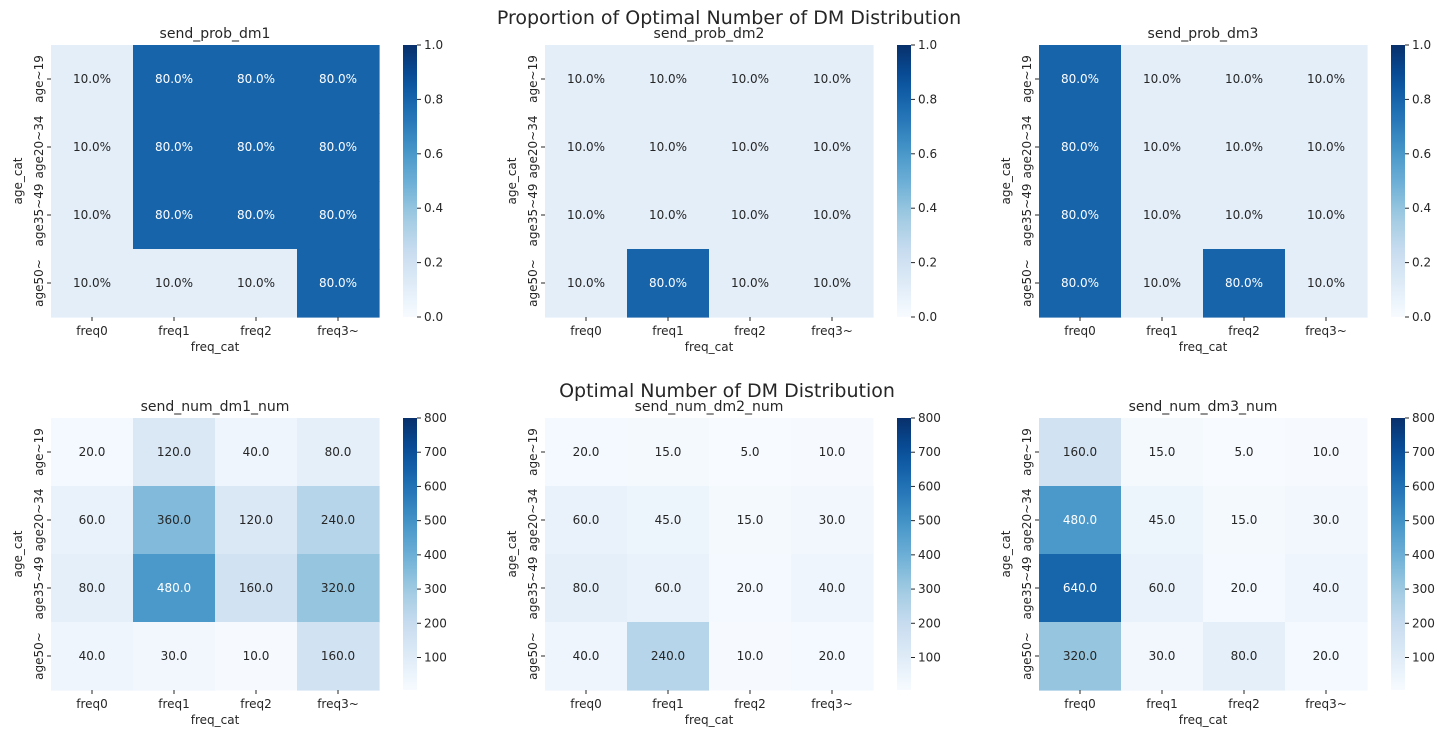 This screenshot has height=735, width=1447. What do you see at coordinates (533, 215) in the screenshot?
I see `y-tick-label: age35~49` at bounding box center [533, 215].